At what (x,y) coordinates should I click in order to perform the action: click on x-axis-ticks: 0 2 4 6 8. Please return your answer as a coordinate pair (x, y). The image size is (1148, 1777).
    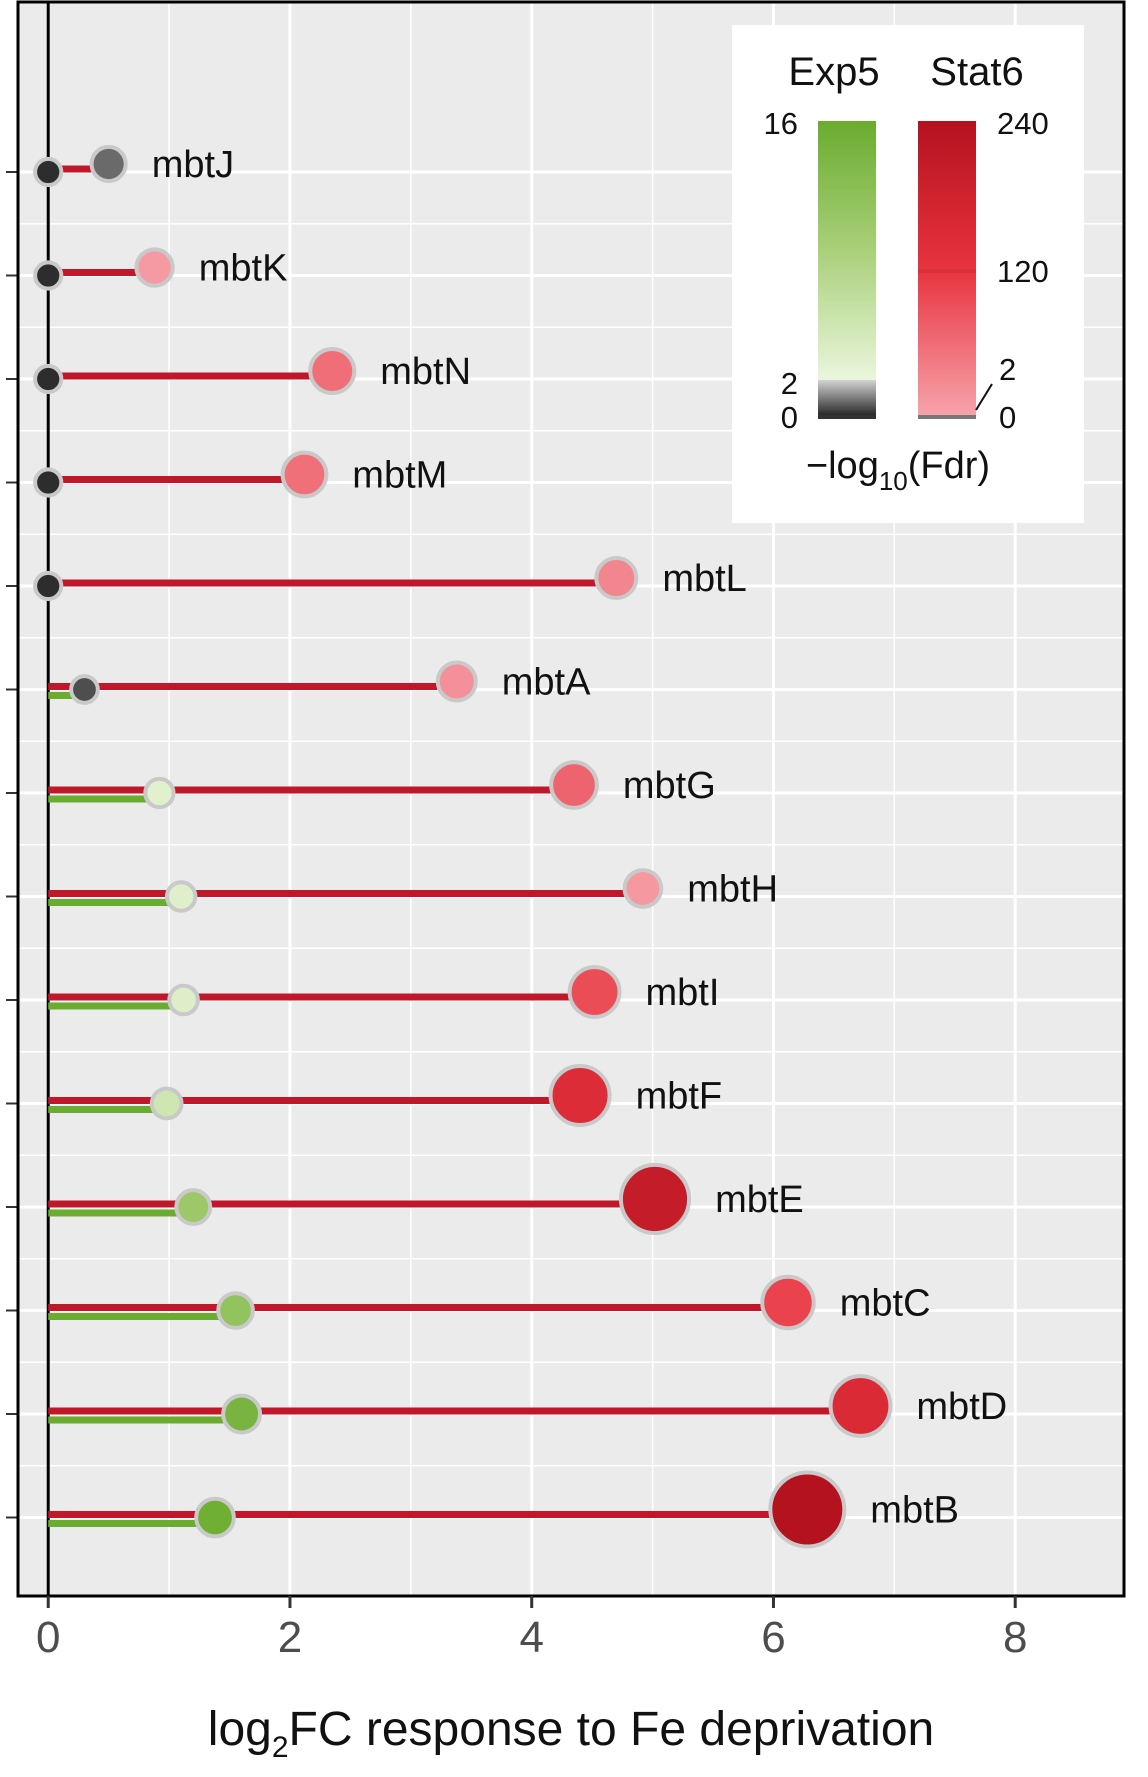
    Looking at the image, I should click on (531, 1629).